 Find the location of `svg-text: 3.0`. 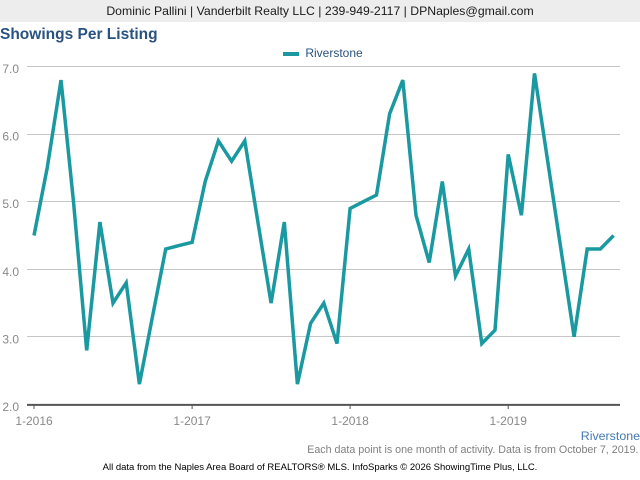

svg-text: 3.0 is located at coordinates (10, 339).